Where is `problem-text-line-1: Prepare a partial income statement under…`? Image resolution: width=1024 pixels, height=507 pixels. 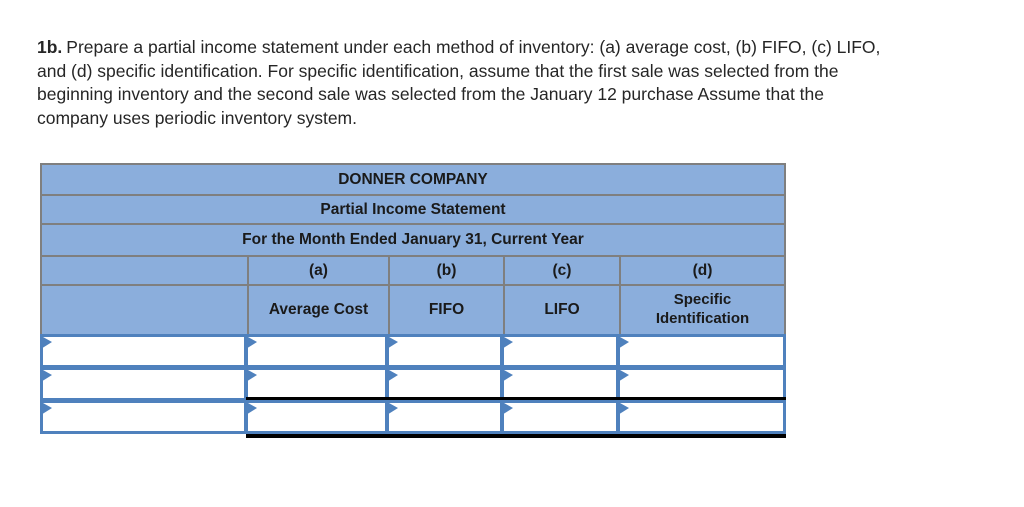
problem-text-line-1: Prepare a partial income statement under… is located at coordinates (473, 47).